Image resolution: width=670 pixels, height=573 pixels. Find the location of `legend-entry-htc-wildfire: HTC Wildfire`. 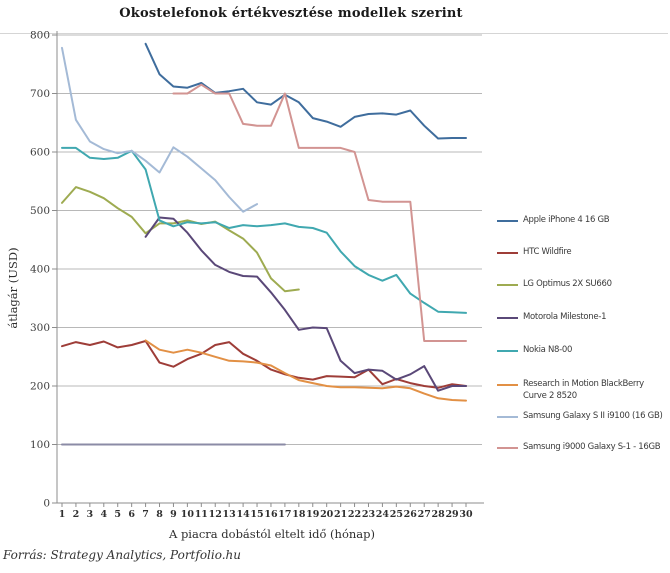

legend-entry-htc-wildfire: HTC Wildfire is located at coordinates (583, 253).